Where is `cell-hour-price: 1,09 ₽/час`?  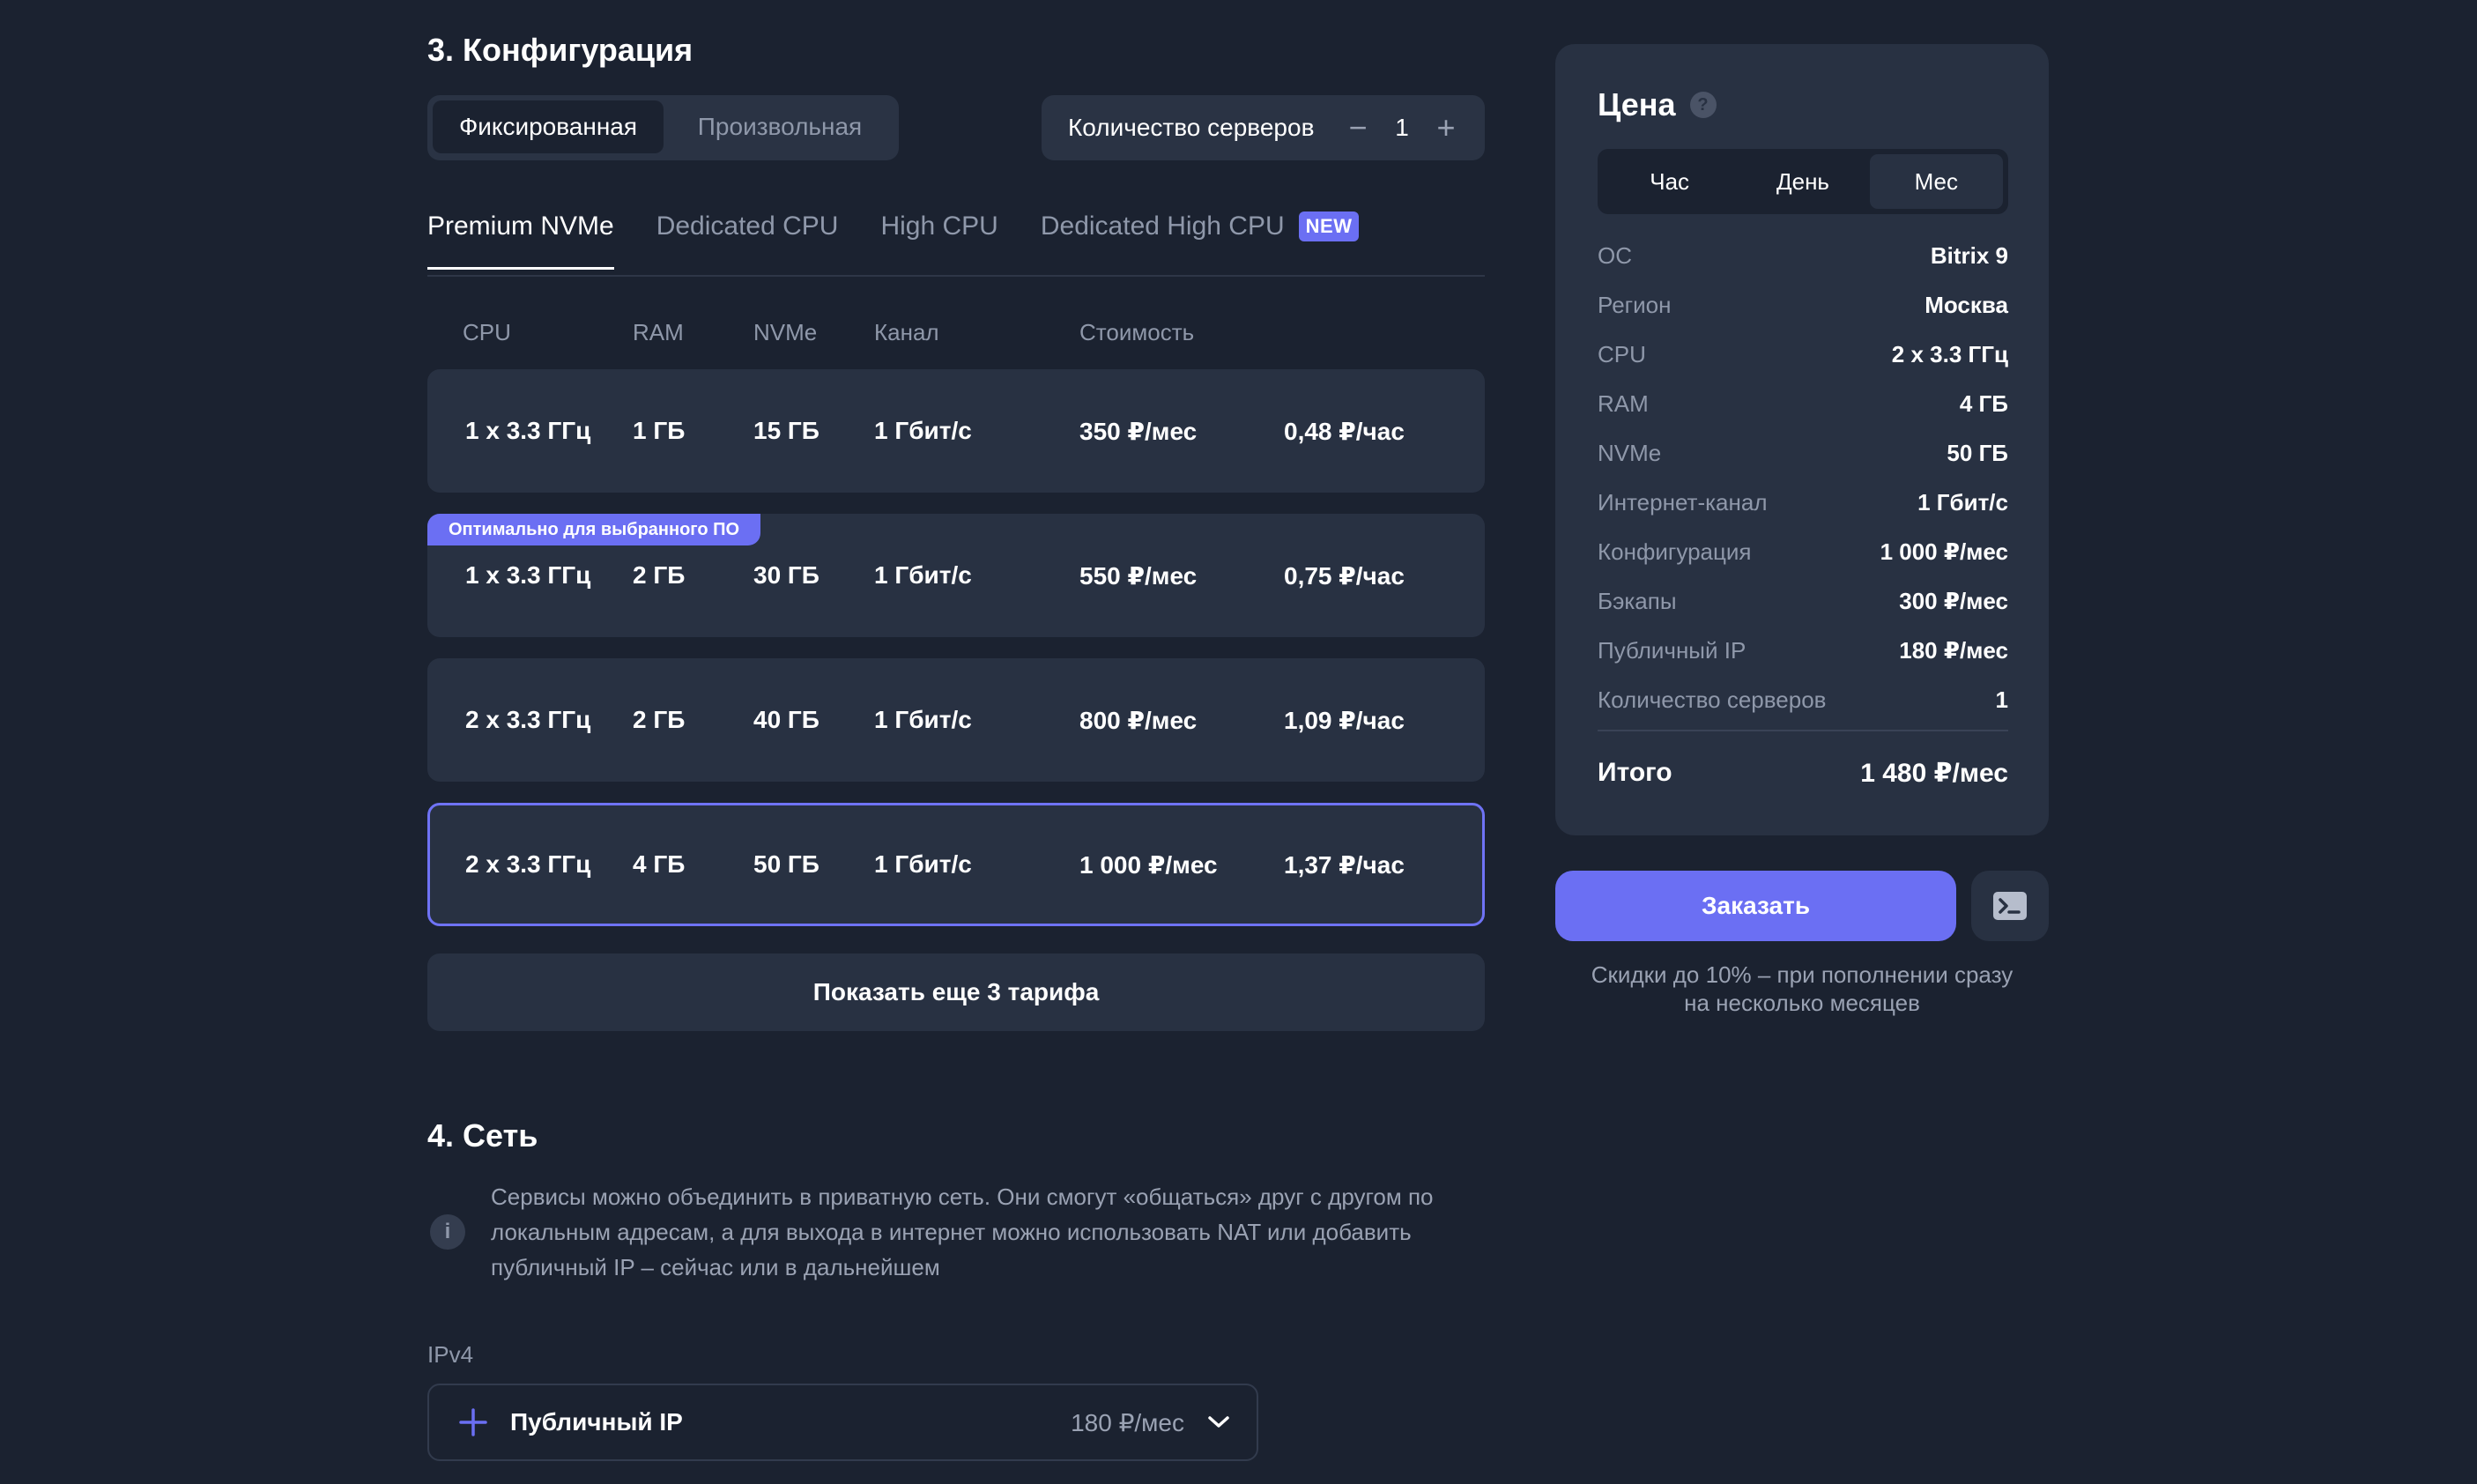
cell-hour-price: 1,09 ₽/час is located at coordinates (1345, 720).